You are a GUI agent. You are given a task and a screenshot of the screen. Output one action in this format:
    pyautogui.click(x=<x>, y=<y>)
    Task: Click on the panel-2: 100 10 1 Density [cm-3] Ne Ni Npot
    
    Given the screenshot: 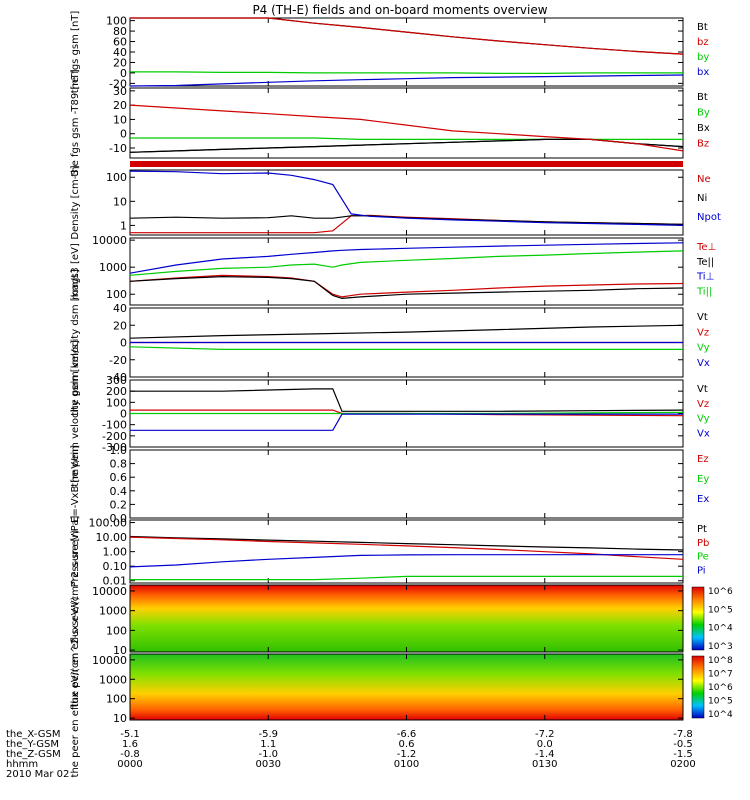 What is the action you would take?
    pyautogui.click(x=395, y=202)
    